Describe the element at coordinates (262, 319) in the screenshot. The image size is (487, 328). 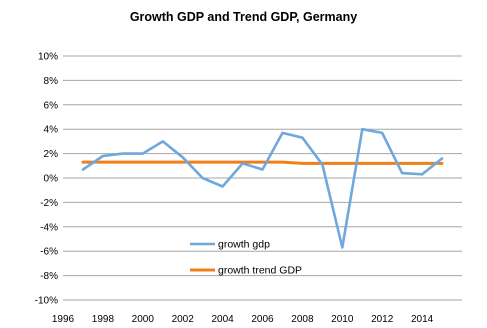
I see `x-tick-label: 2006` at that location.